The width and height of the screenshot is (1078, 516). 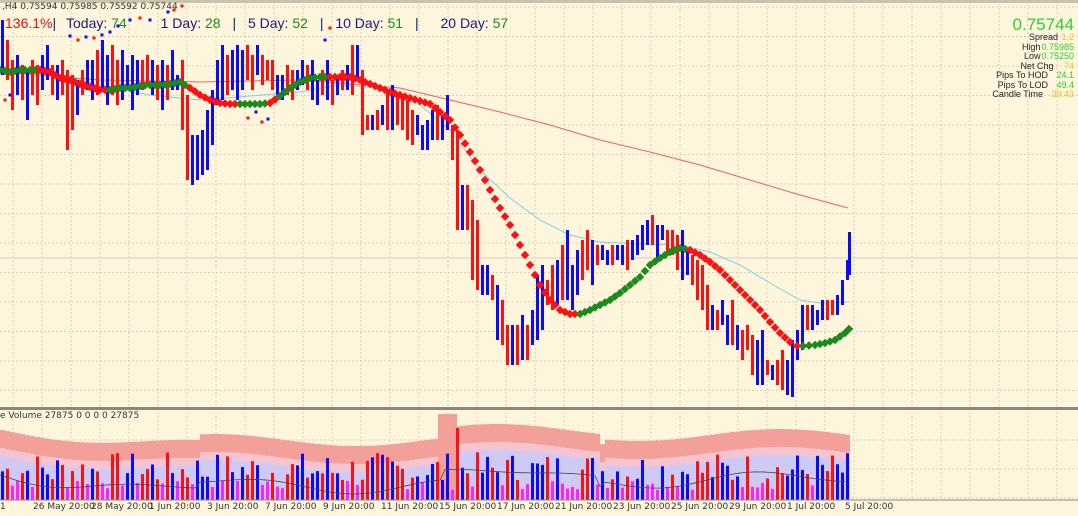 What do you see at coordinates (1067, 37) in the screenshot?
I see `spread-value: 1.2` at bounding box center [1067, 37].